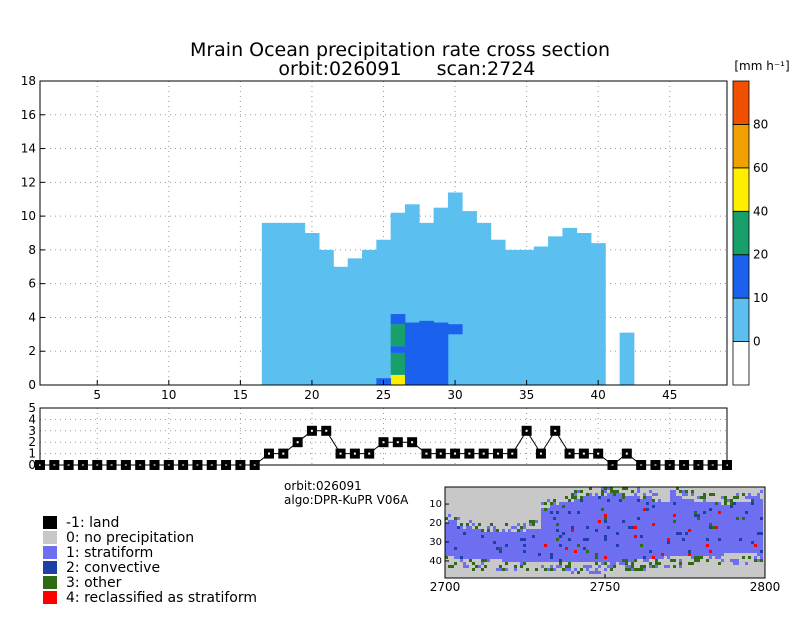  What do you see at coordinates (28, 81) in the screenshot?
I see `y-tick-label: 18` at bounding box center [28, 81].